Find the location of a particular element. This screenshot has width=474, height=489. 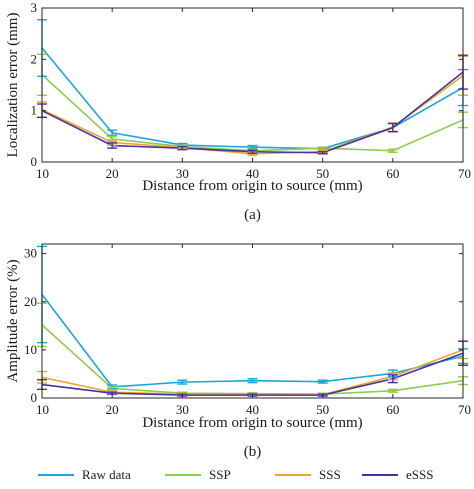

series-line-ssp is located at coordinates (252, 359).